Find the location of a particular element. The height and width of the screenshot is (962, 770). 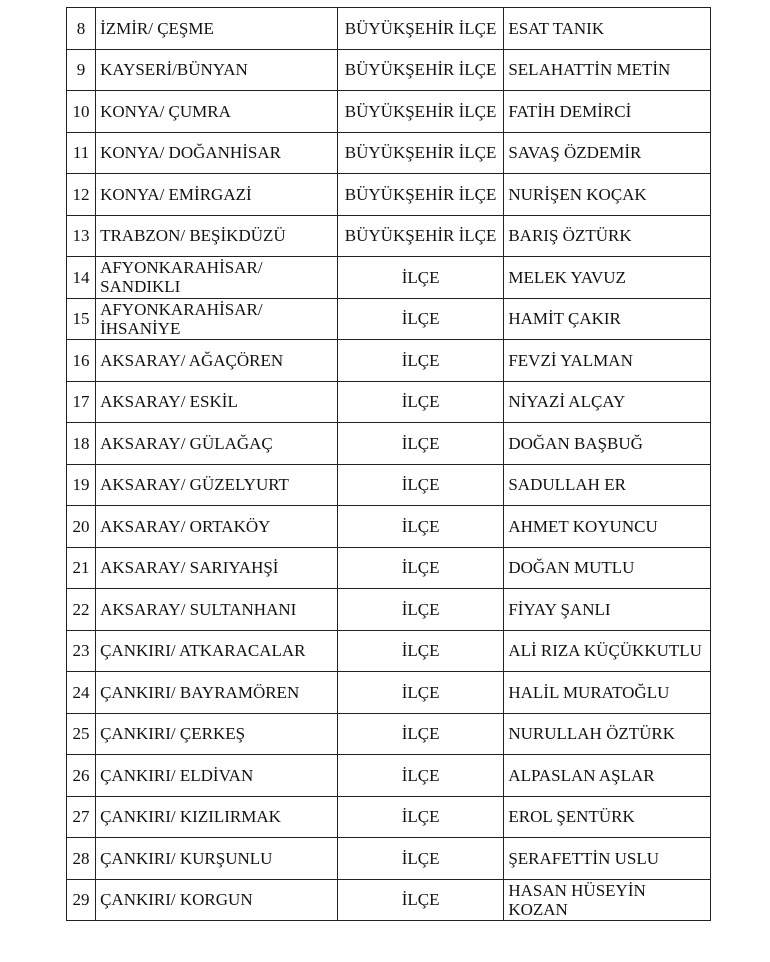

row-number: 22 is located at coordinates (81, 609).